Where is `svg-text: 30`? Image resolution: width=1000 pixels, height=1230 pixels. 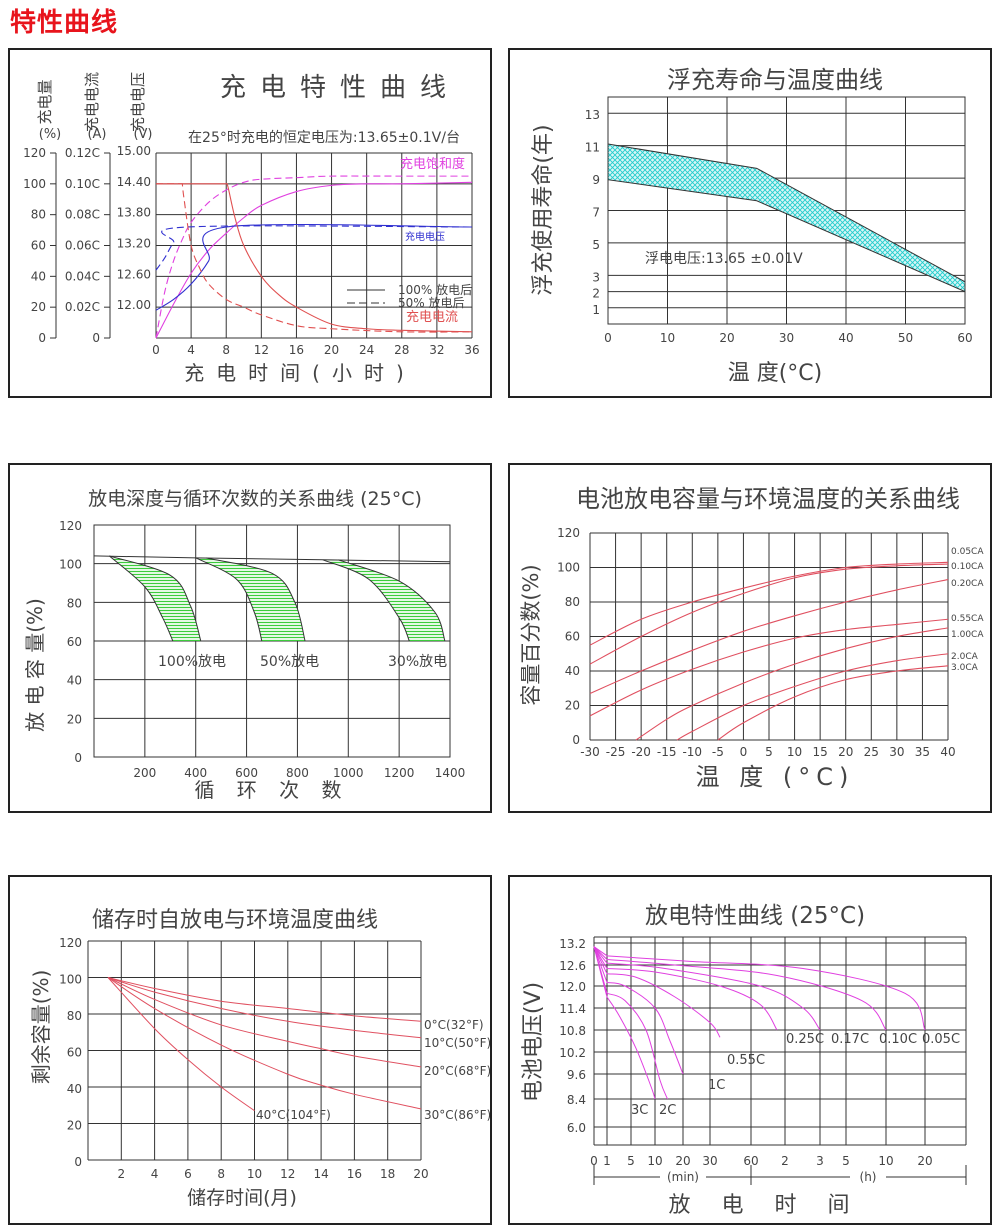
svg-text: 30 is located at coordinates (709, 1161).